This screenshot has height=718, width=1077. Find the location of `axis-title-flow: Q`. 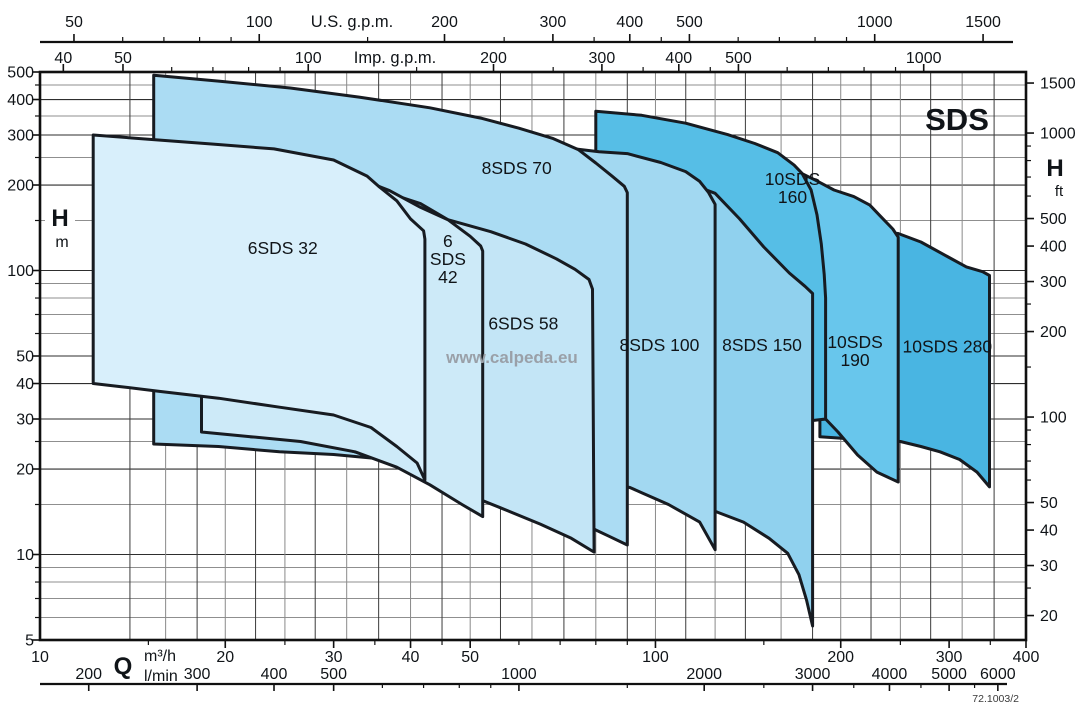

axis-title-flow: Q is located at coordinates (123, 666).